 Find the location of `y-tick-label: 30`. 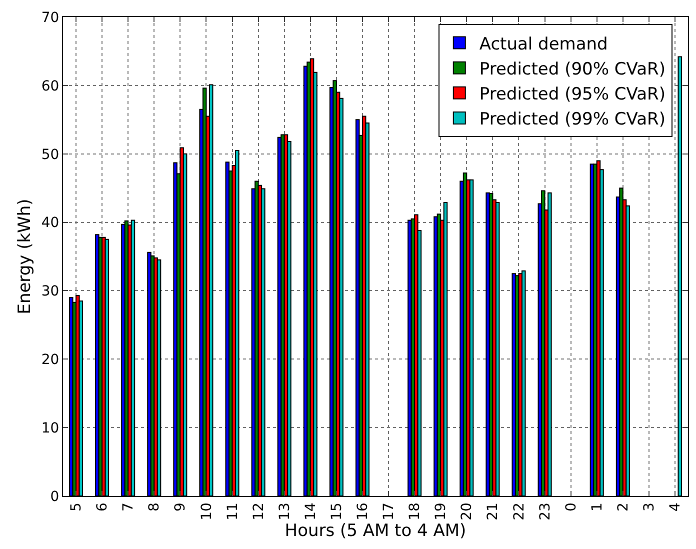

y-tick-label: 30 is located at coordinates (50, 292).